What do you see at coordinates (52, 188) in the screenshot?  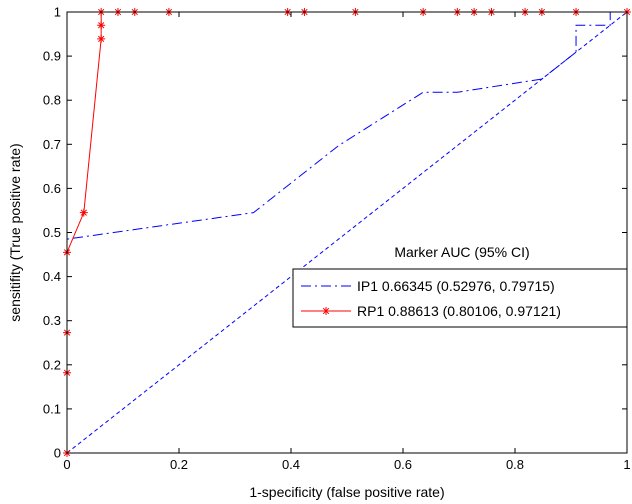 I see `y-tick-label: 0.6` at bounding box center [52, 188].